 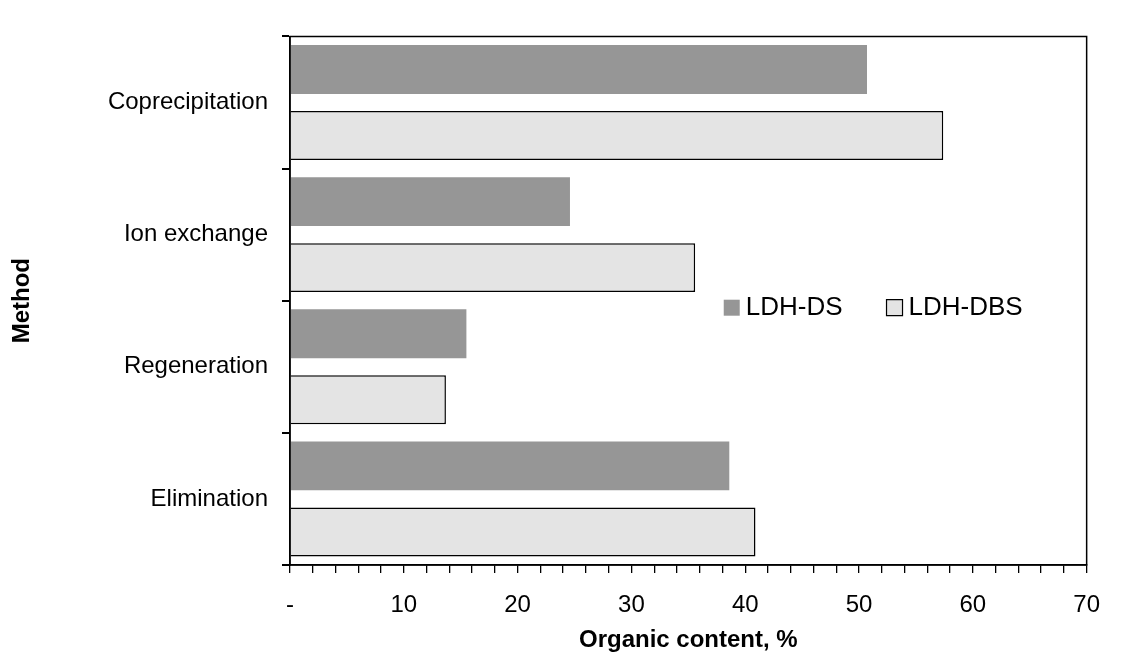 What do you see at coordinates (745, 604) in the screenshot?
I see `x-tick-label: 40` at bounding box center [745, 604].